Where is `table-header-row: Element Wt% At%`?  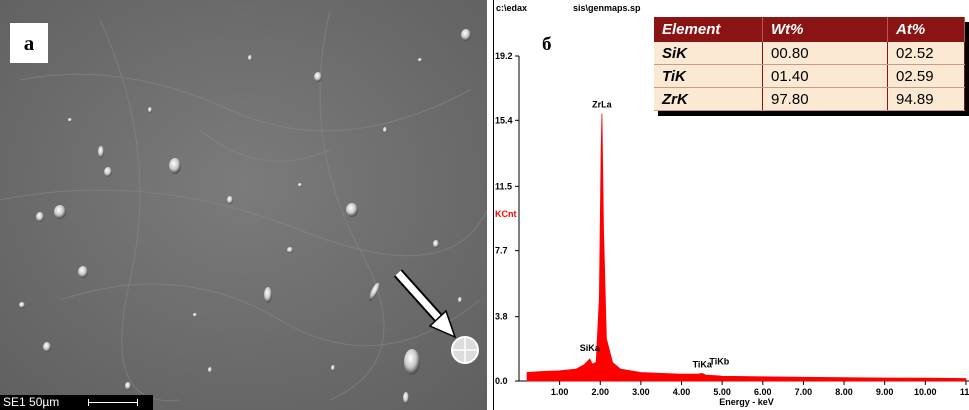 table-header-row: Element Wt% At% is located at coordinates (809, 29).